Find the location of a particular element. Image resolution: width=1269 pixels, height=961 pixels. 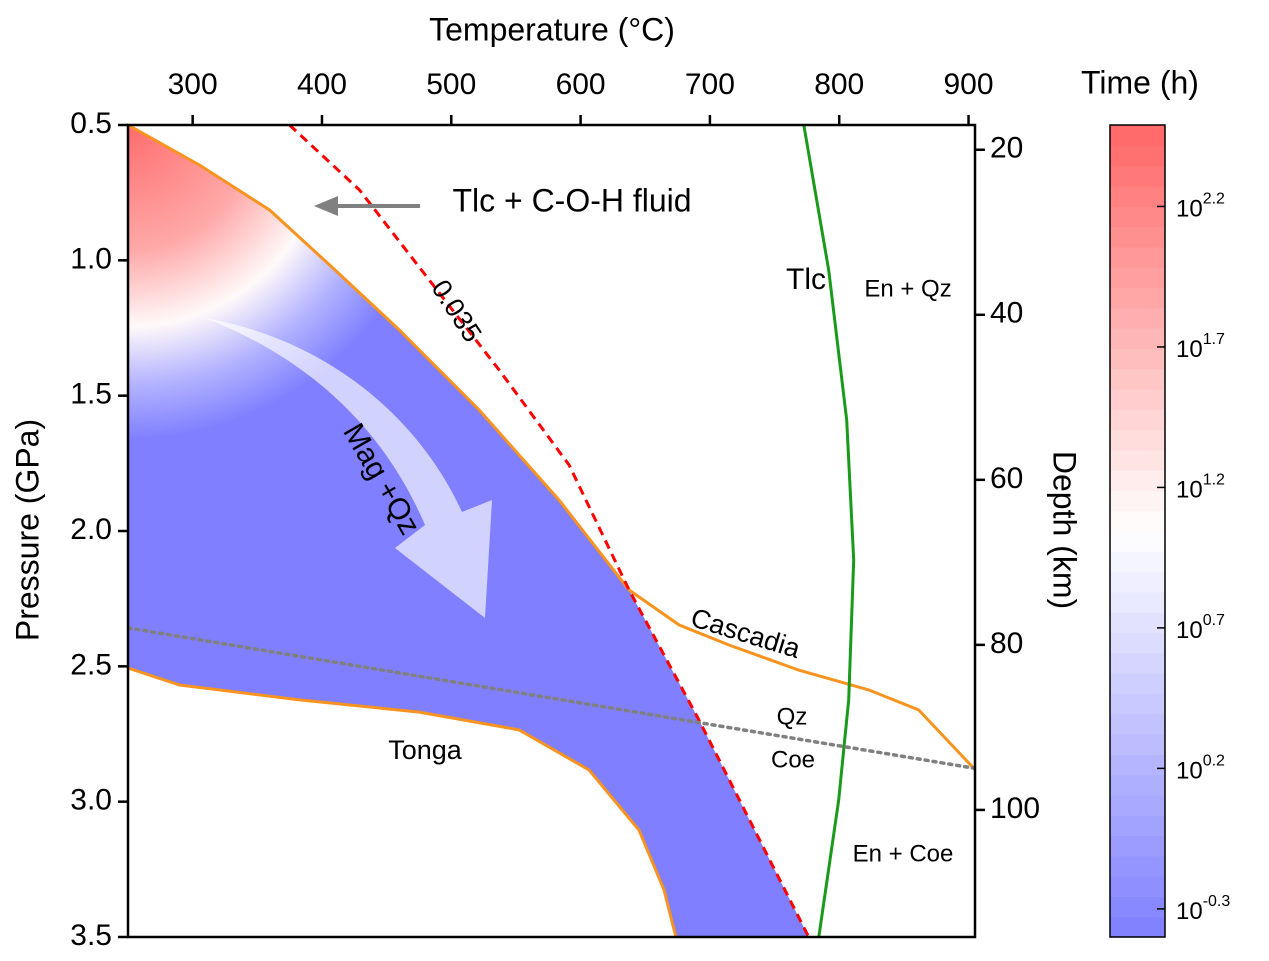

colorbar-tick-exponent: 0.7 is located at coordinates (1214, 620).